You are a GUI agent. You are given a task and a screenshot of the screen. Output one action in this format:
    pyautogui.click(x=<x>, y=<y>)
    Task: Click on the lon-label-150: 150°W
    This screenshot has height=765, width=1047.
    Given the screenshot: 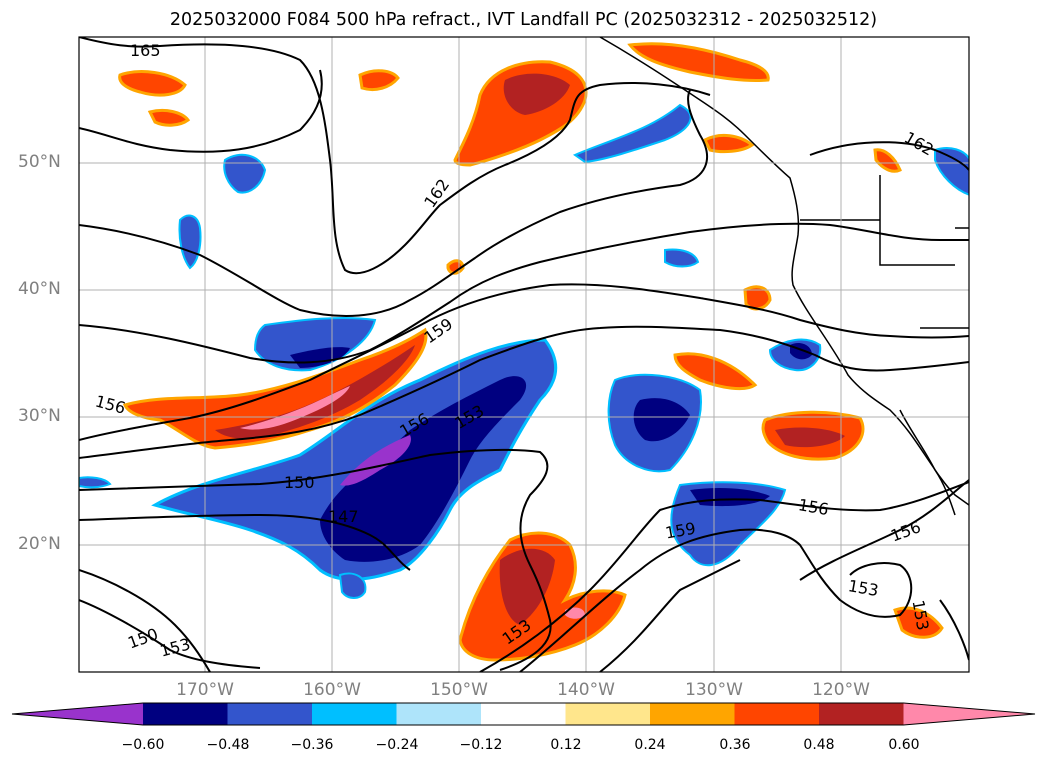 What is the action you would take?
    pyautogui.click(x=459, y=690)
    